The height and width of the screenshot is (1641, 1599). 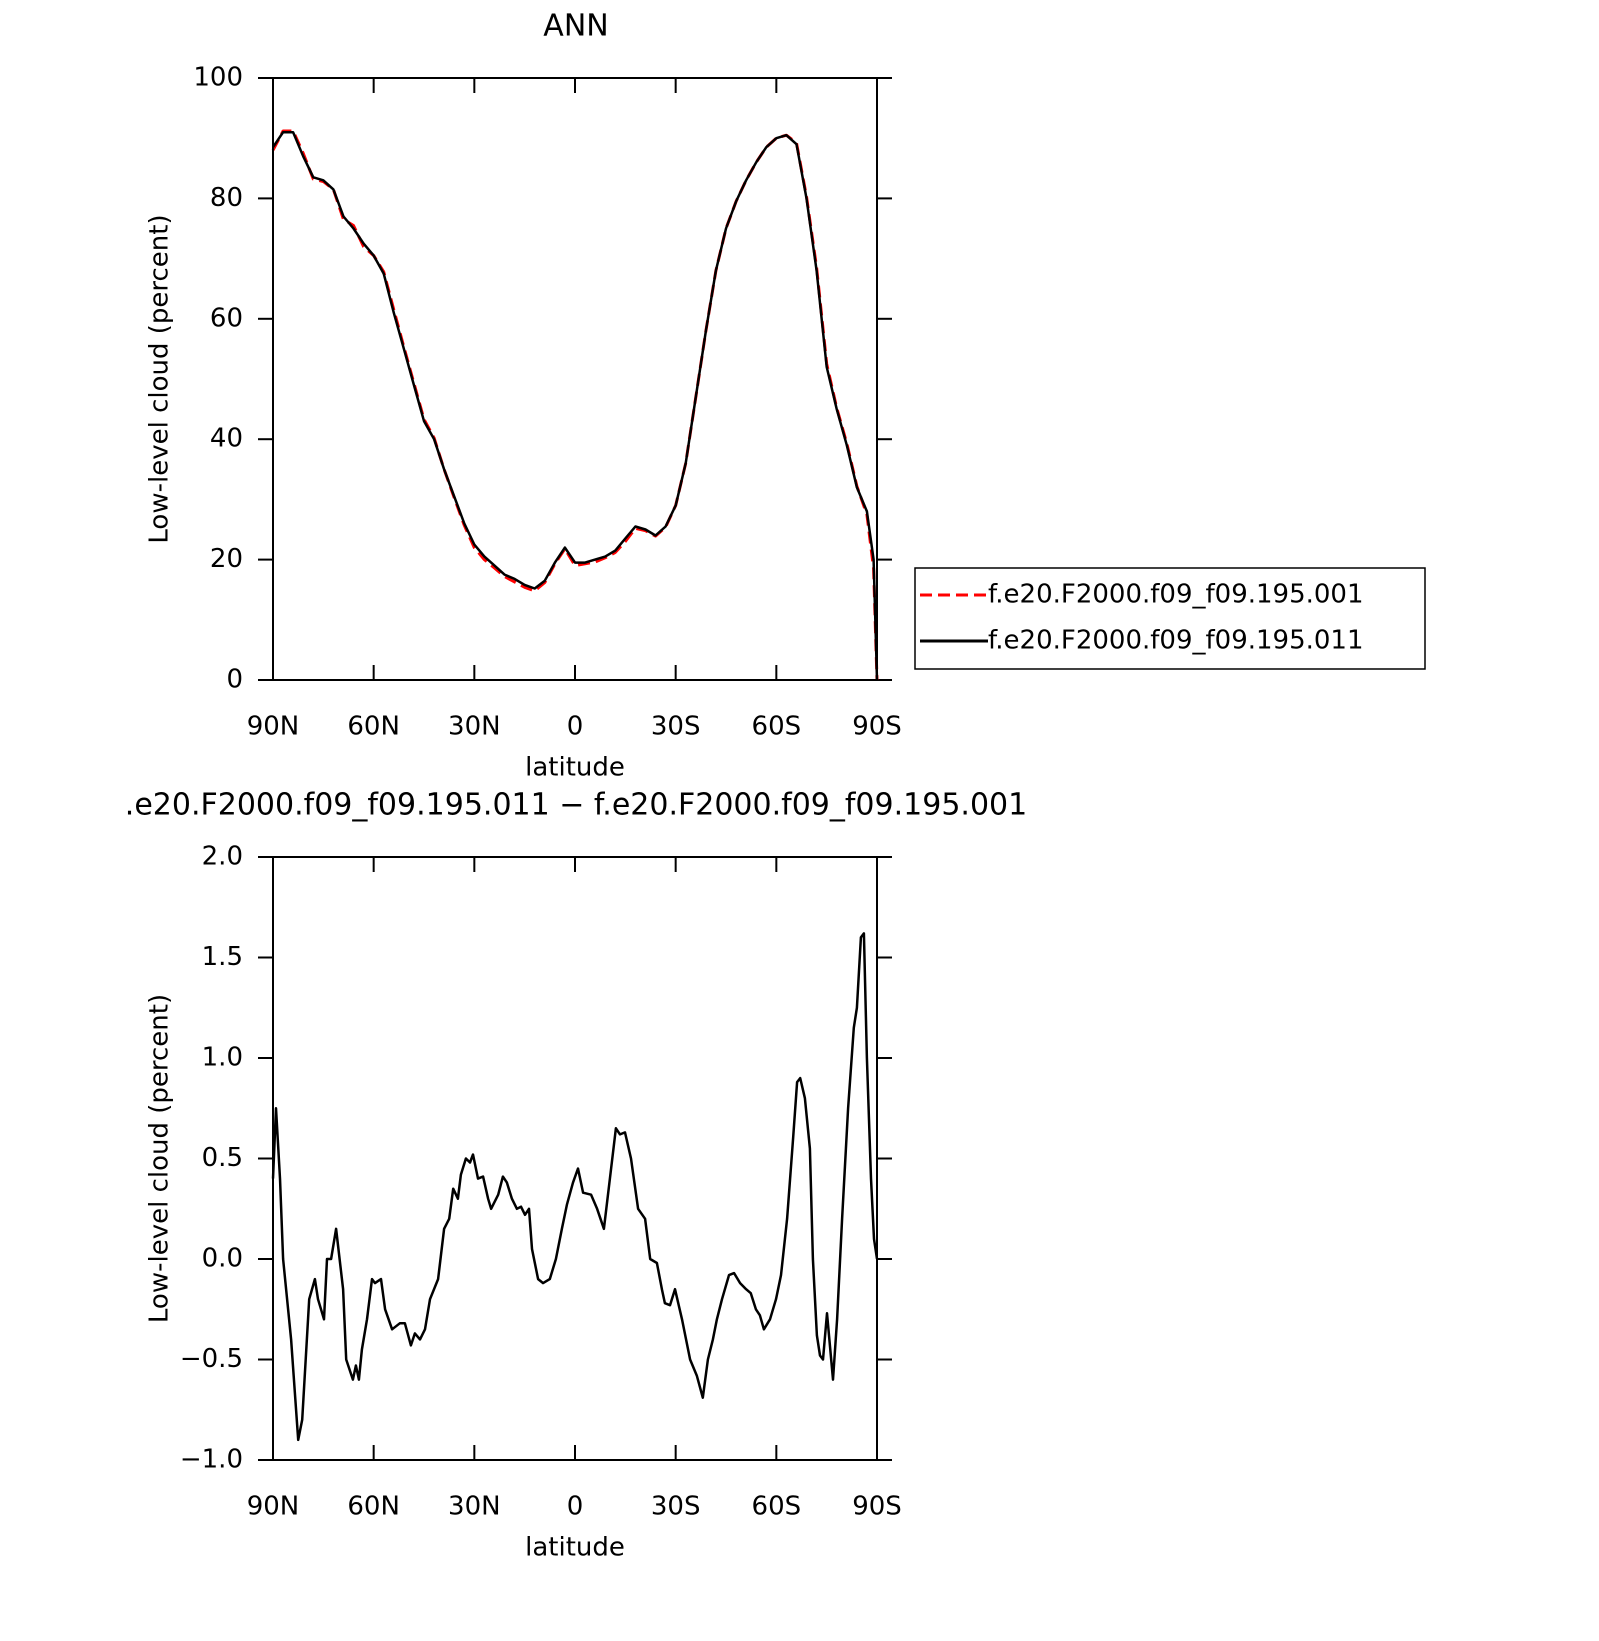 I want to click on y-tick-label: 60, so click(x=226, y=318).